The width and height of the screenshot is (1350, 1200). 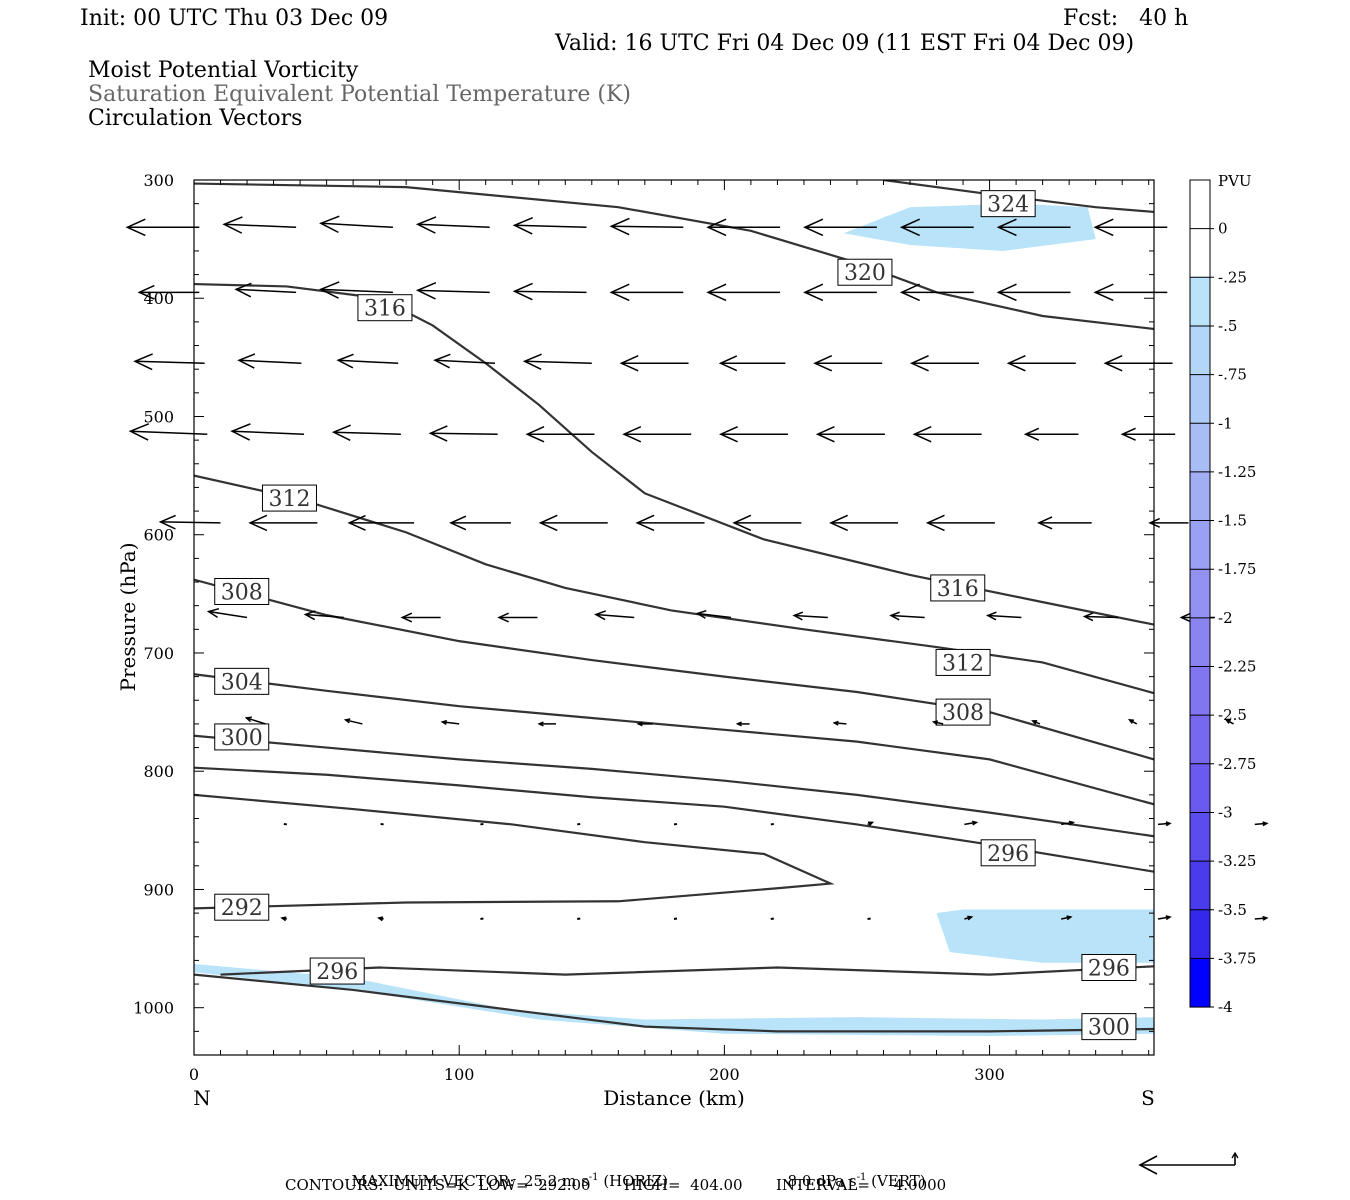 I want to click on max-vector-horiz: MAXIMUM VECTOR: 25.2 m s, so click(x=470, y=1181).